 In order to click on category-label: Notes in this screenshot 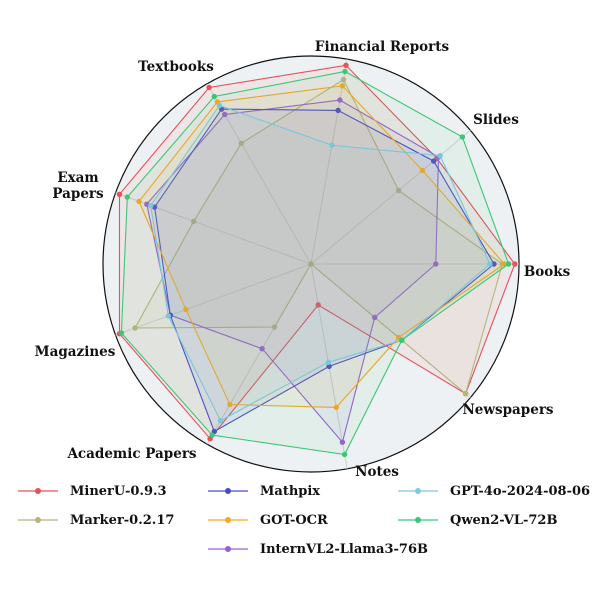, I will do `click(377, 472)`.